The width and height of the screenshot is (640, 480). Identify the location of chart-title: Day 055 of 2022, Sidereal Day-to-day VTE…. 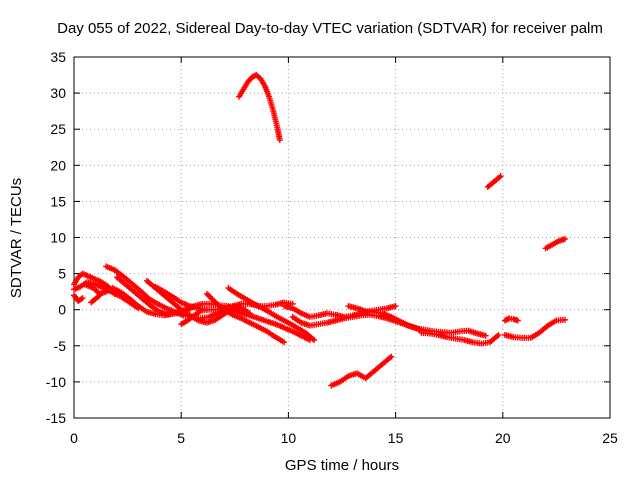
(330, 28).